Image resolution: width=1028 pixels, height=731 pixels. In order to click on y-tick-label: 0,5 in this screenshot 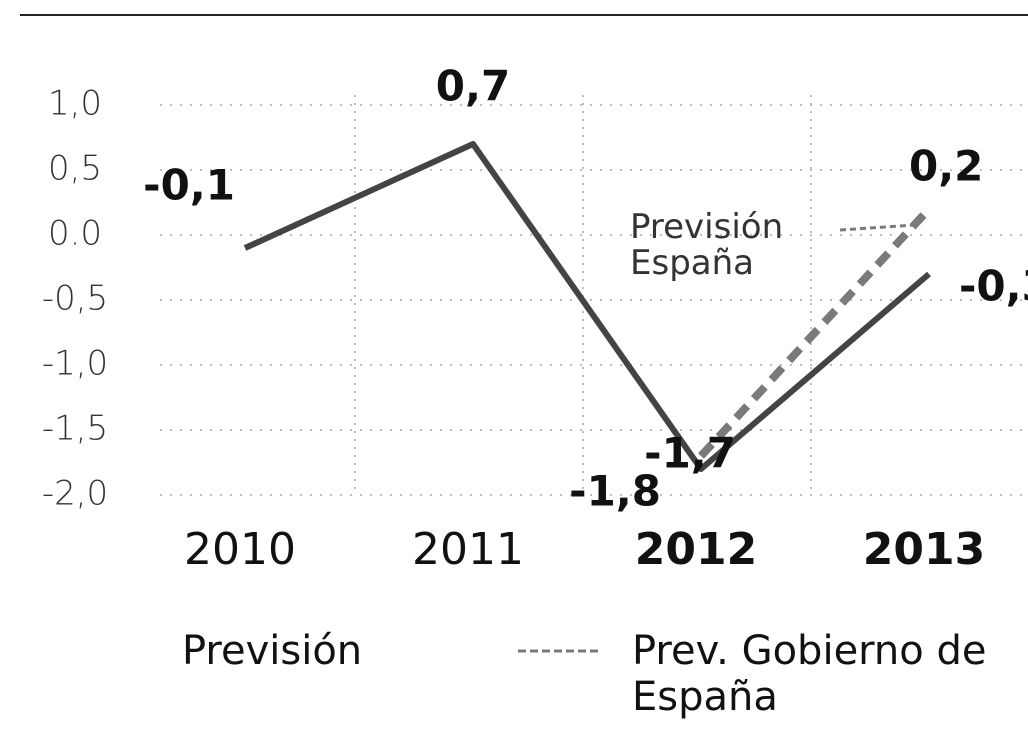, I will do `click(75, 169)`.